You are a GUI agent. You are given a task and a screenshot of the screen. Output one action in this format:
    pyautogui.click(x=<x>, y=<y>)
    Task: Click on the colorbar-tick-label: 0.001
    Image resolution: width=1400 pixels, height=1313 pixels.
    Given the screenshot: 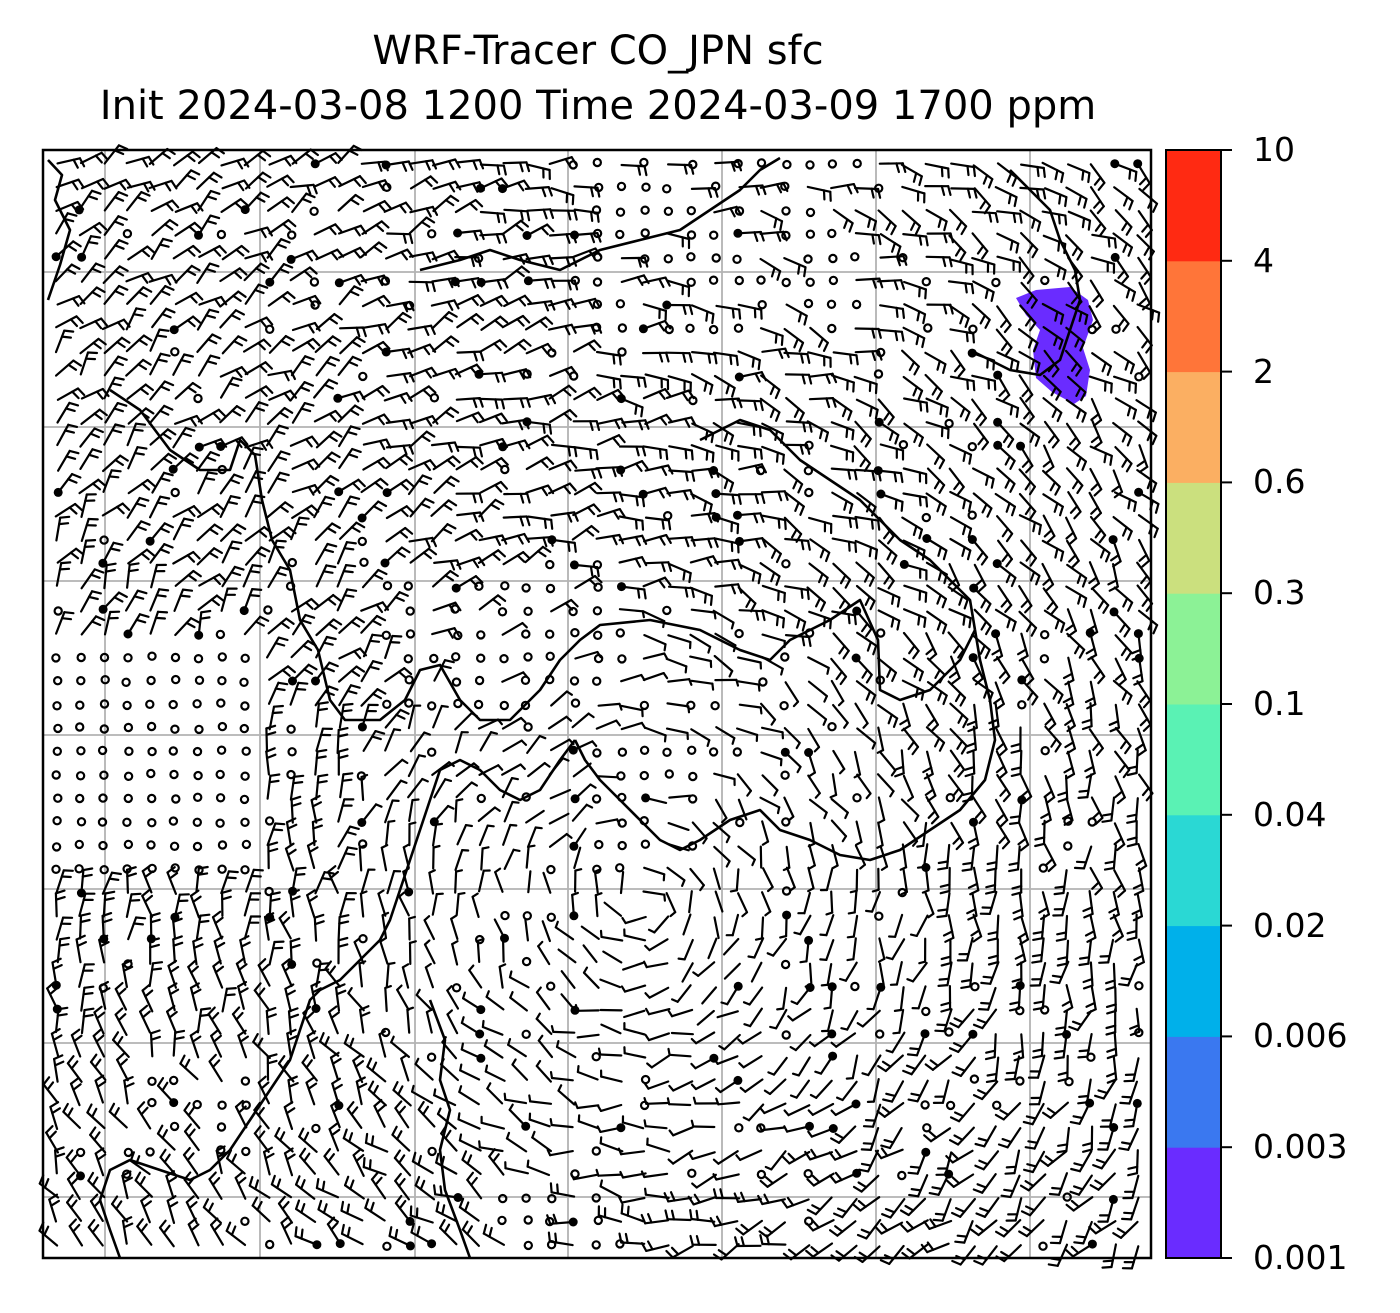 What is the action you would take?
    pyautogui.click(x=1300, y=1257)
    